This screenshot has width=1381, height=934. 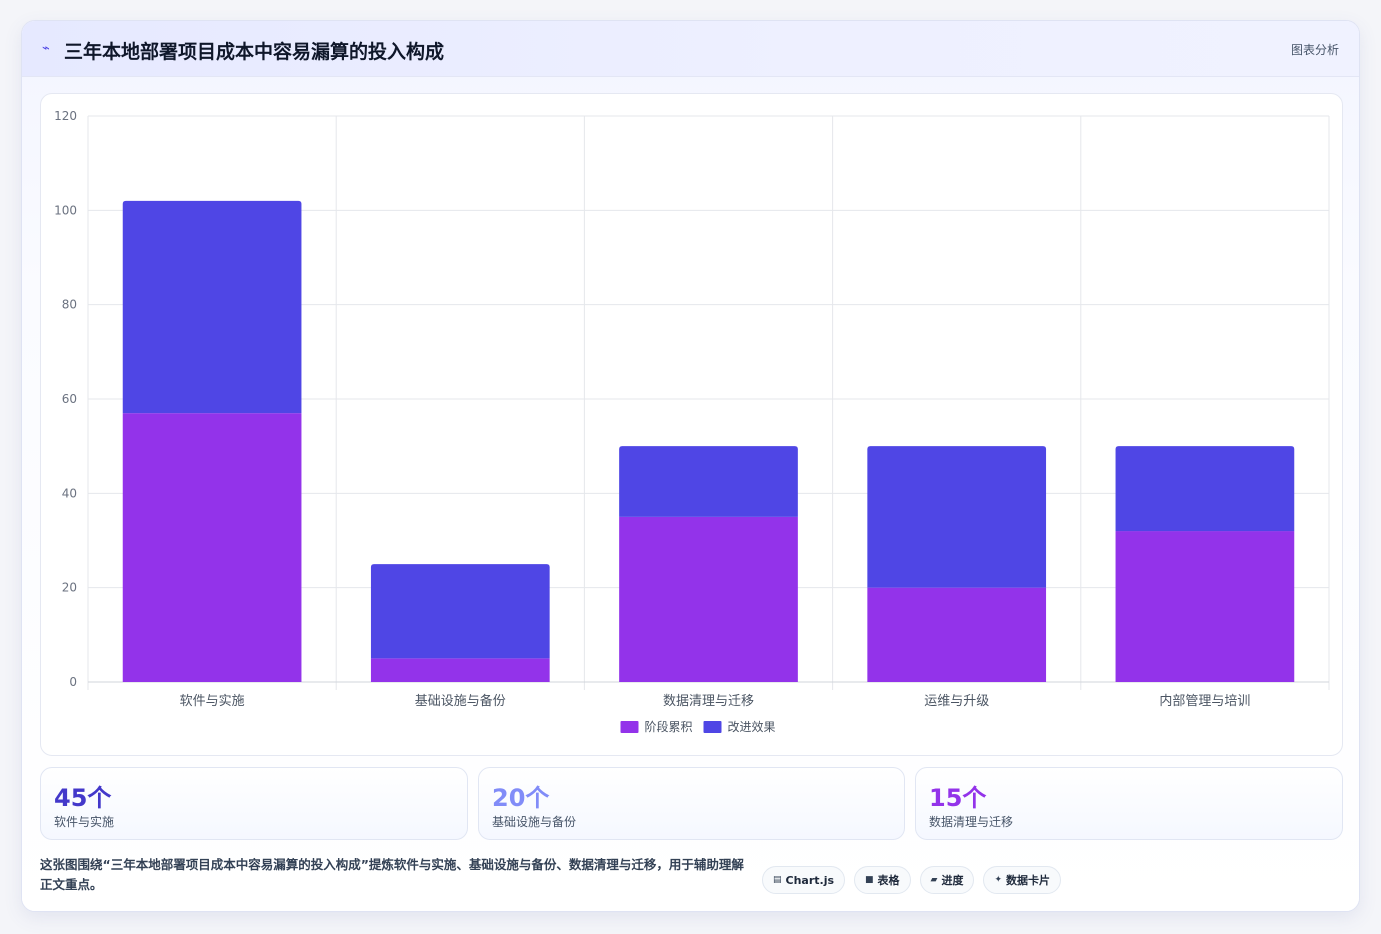 I want to click on stat-value: 20个, so click(x=521, y=798).